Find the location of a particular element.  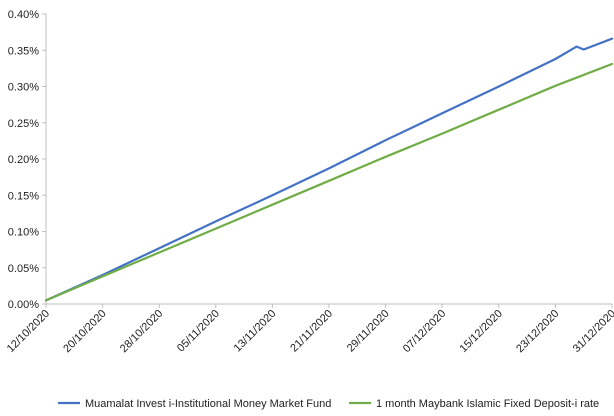

x-tick-label: 05/11/2020 is located at coordinates (198, 331).